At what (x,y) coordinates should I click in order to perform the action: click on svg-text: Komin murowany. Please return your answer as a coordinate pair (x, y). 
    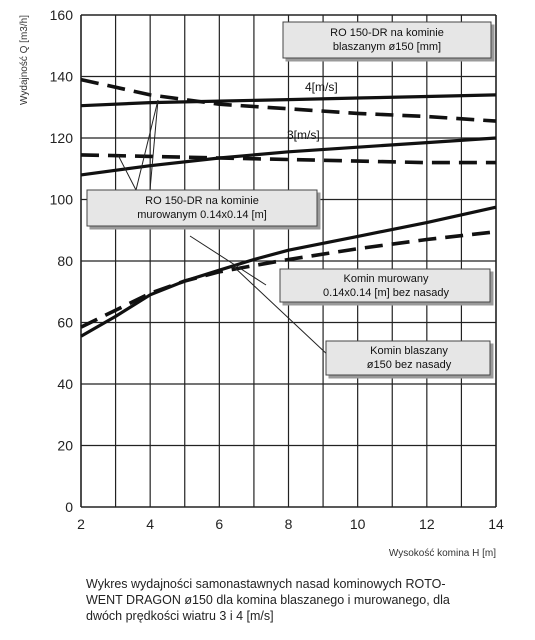
    Looking at the image, I should click on (386, 279).